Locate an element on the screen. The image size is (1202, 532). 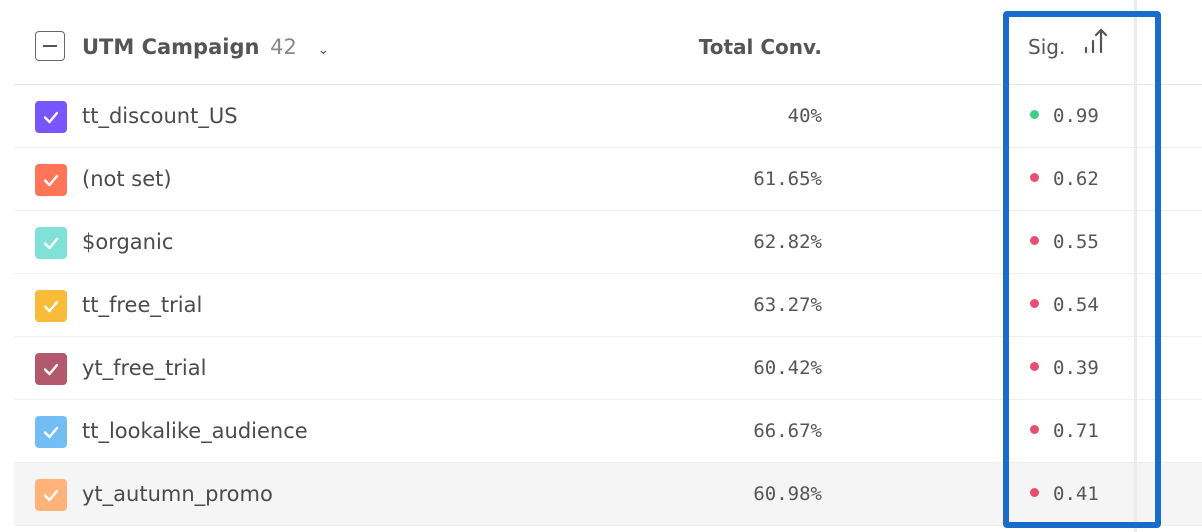
total-conv-value: 60.42% is located at coordinates (787, 368).